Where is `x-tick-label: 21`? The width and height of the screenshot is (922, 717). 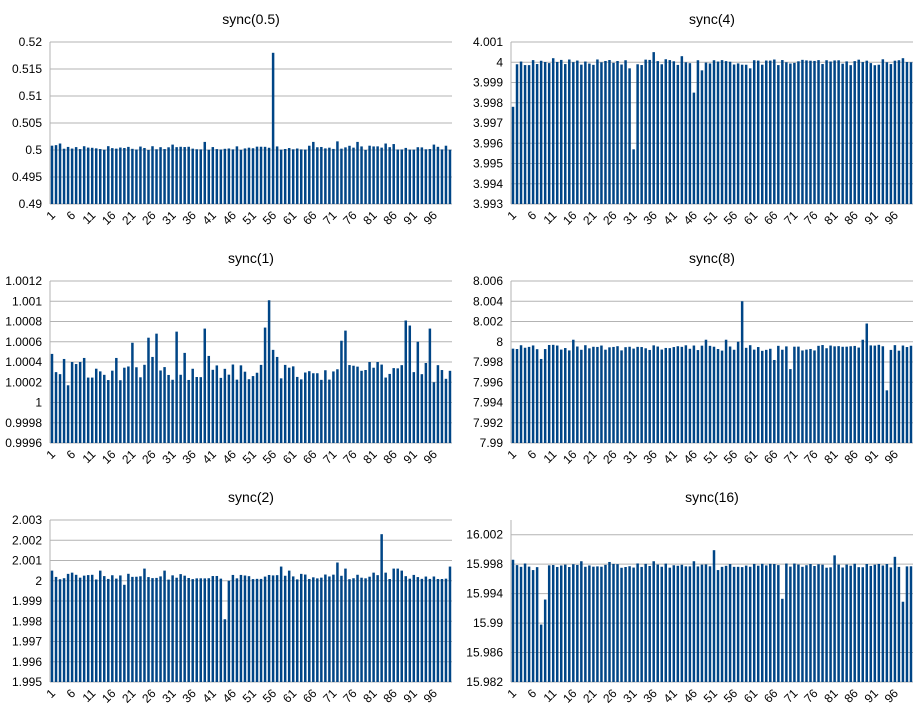 x-tick-label: 21 is located at coordinates (129, 696).